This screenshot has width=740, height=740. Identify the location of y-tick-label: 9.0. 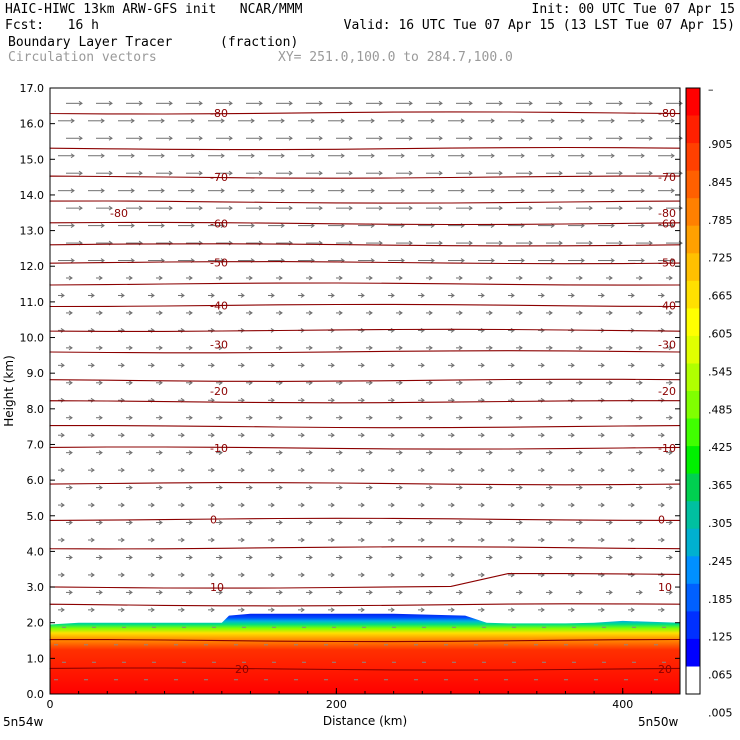
(36, 373).